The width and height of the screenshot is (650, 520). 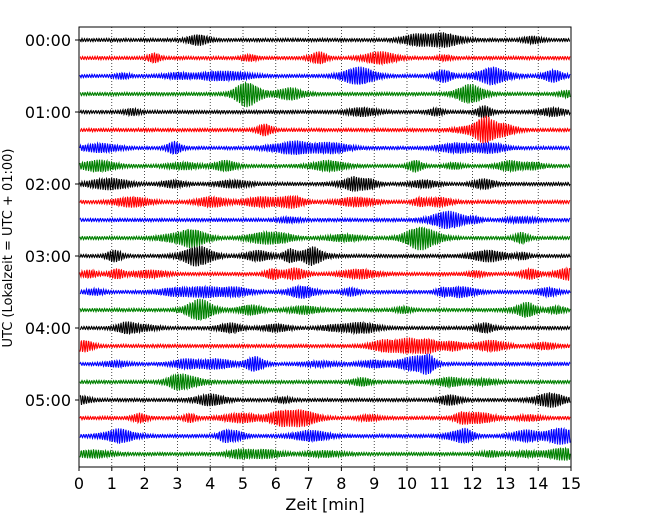 I want to click on x-tick-label: 6, so click(x=276, y=483).